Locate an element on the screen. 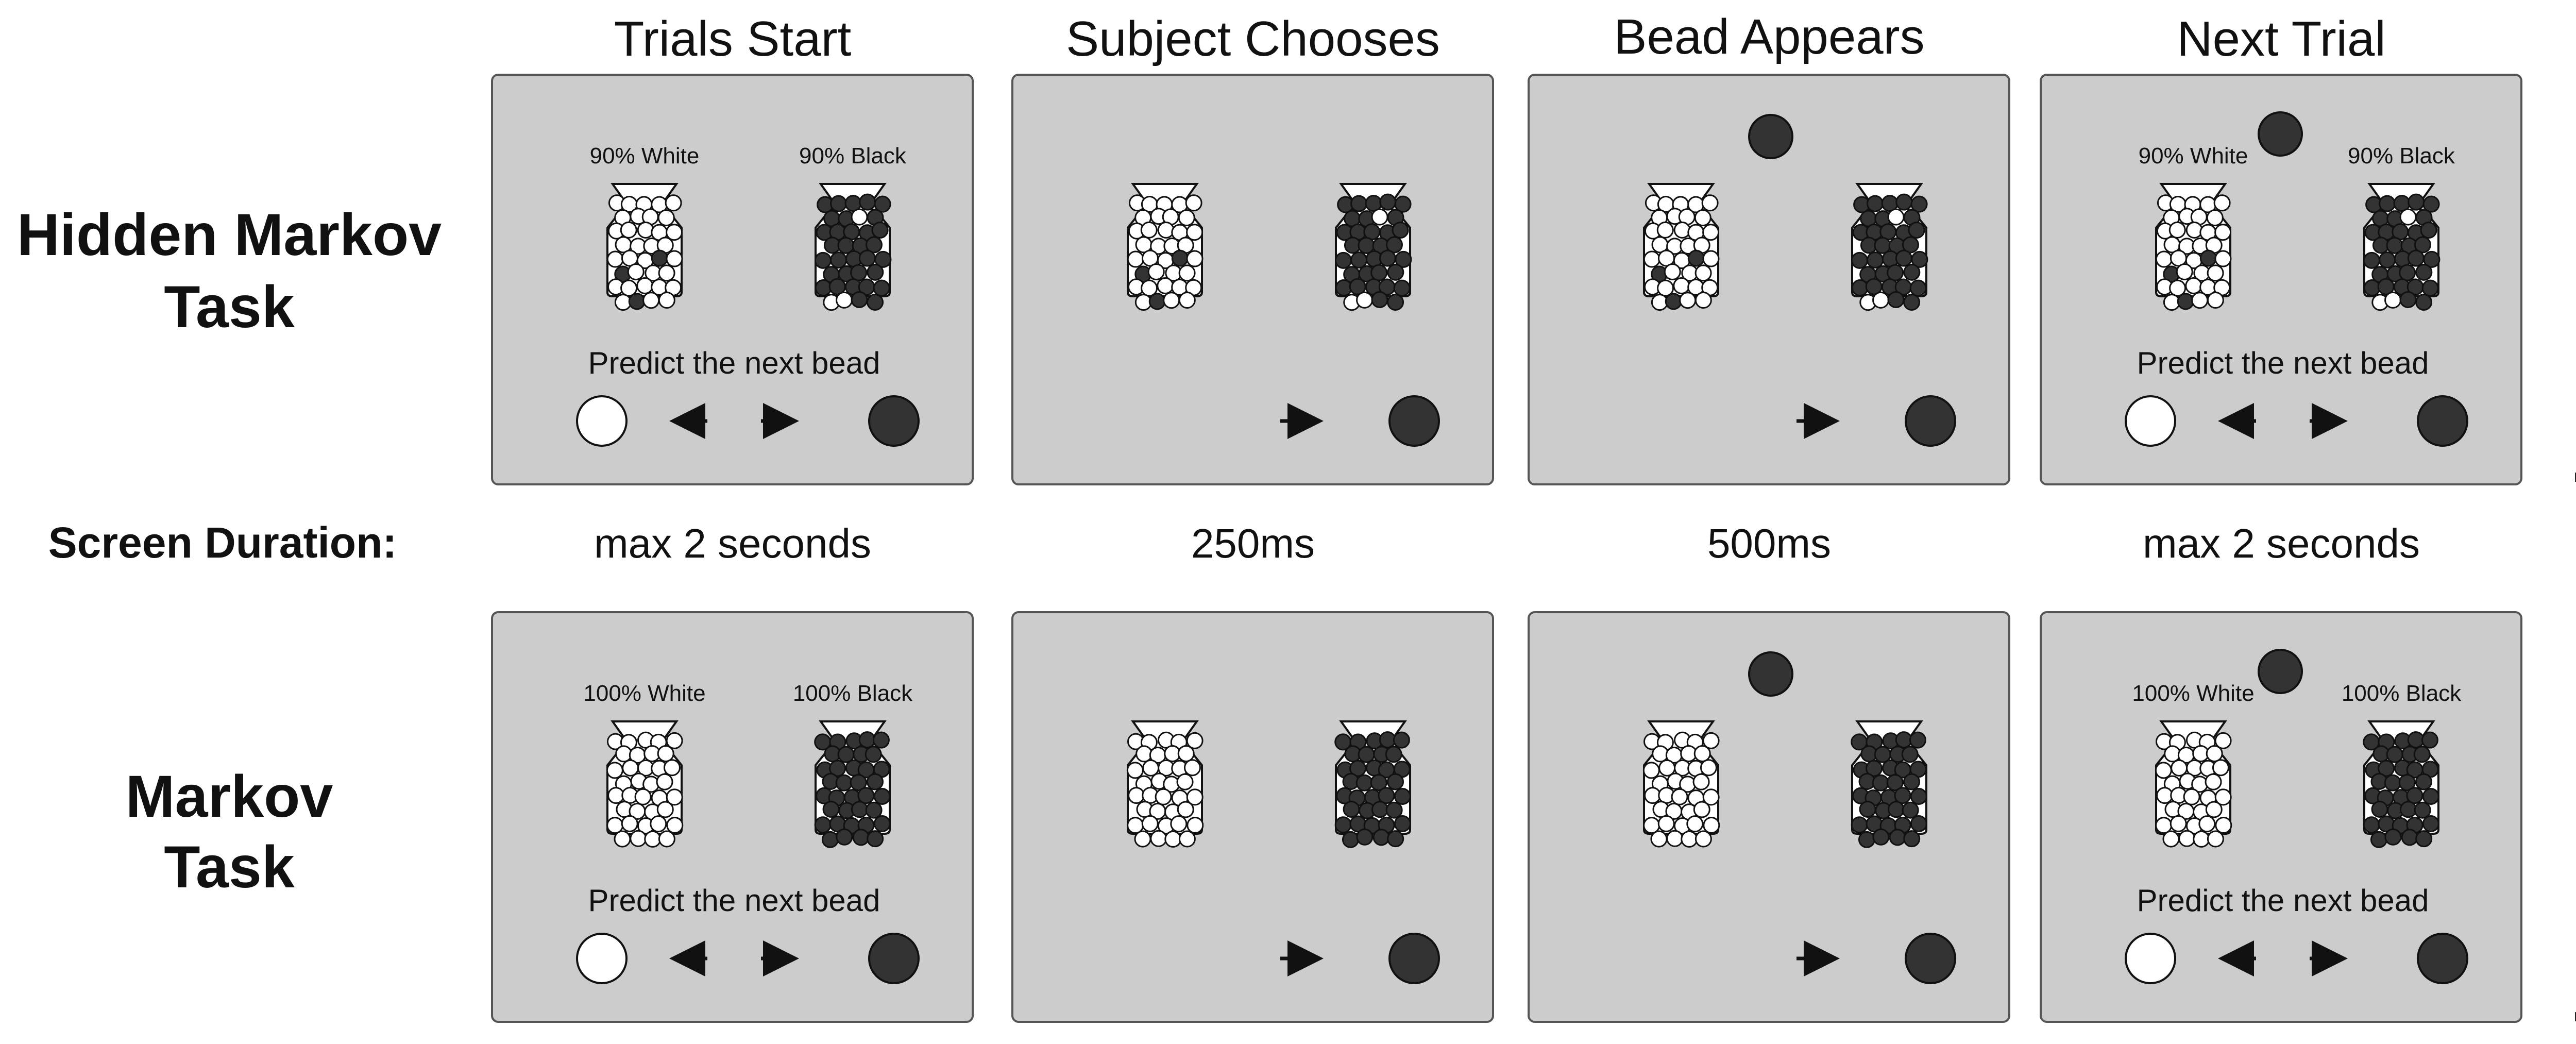  jar-label-right: 90% Black is located at coordinates (2401, 156).